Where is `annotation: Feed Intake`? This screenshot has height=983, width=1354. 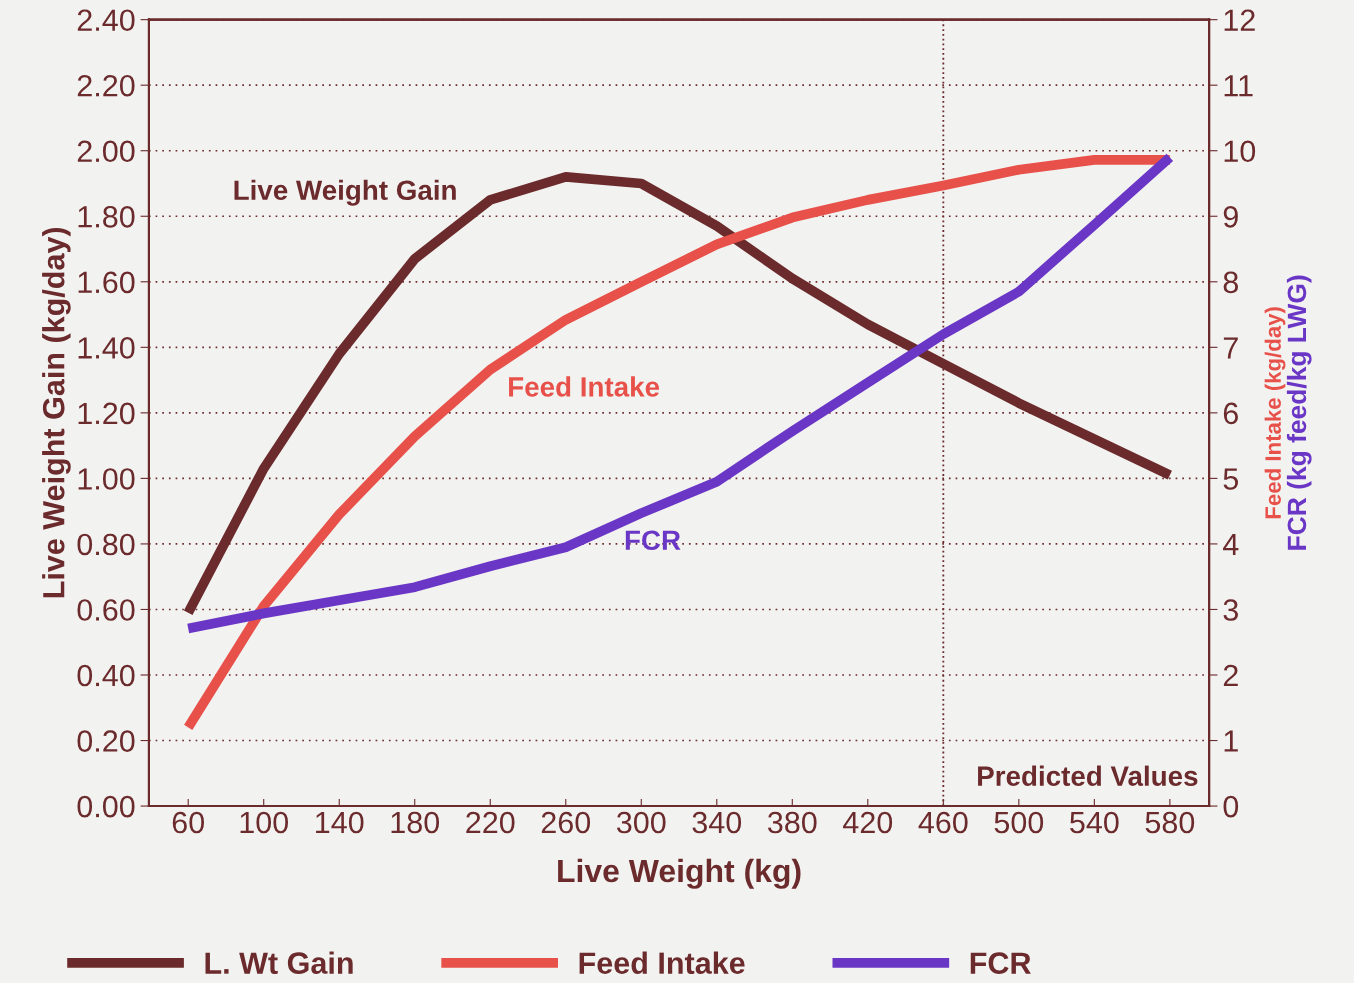
annotation: Feed Intake is located at coordinates (584, 386).